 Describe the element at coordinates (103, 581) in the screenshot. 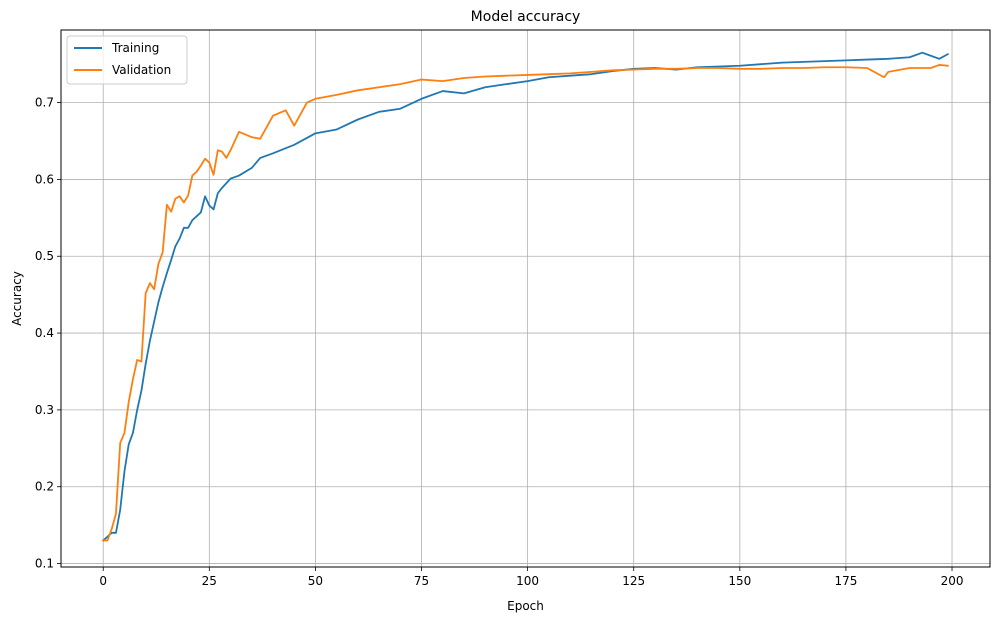

I see `x-tick-label: 0` at that location.